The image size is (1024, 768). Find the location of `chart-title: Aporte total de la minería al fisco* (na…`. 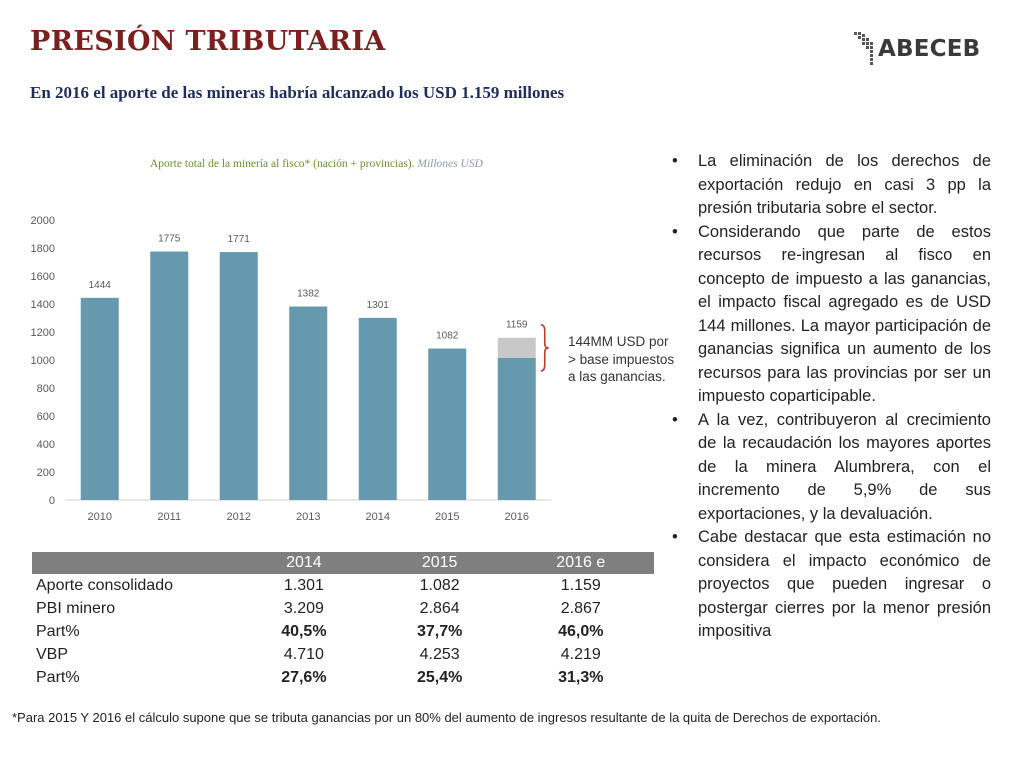

chart-title: Aporte total de la minería al fisco* (na… is located at coordinates (316, 164).